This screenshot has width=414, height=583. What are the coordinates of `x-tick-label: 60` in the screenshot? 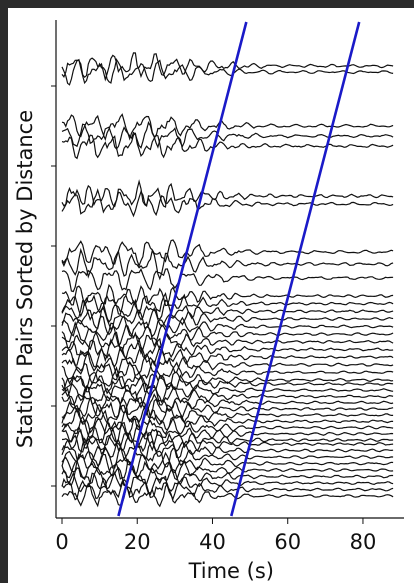 It's located at (287, 542).